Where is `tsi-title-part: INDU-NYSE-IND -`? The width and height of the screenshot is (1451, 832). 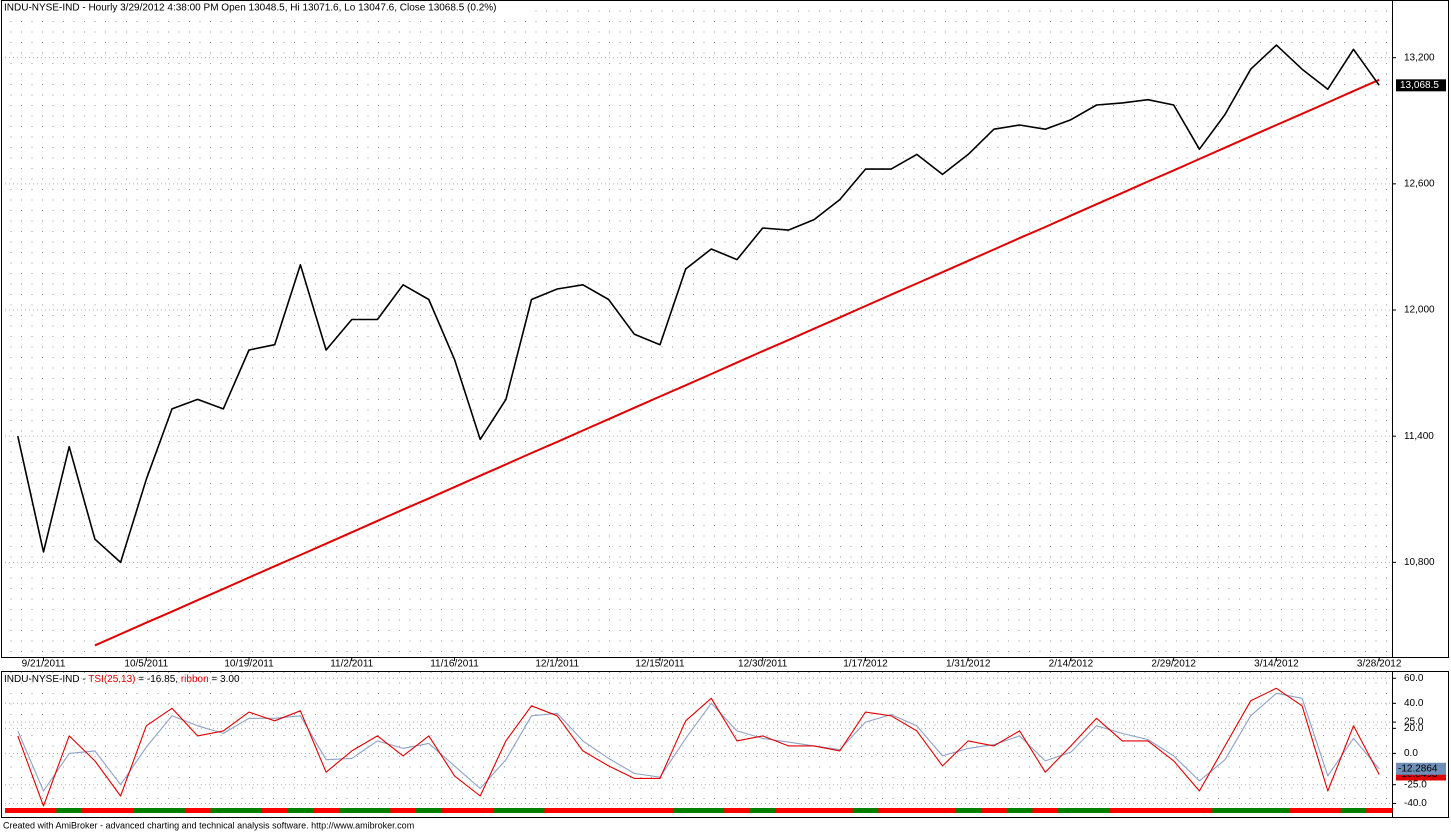
tsi-title-part: INDU-NYSE-IND - is located at coordinates (46, 679).